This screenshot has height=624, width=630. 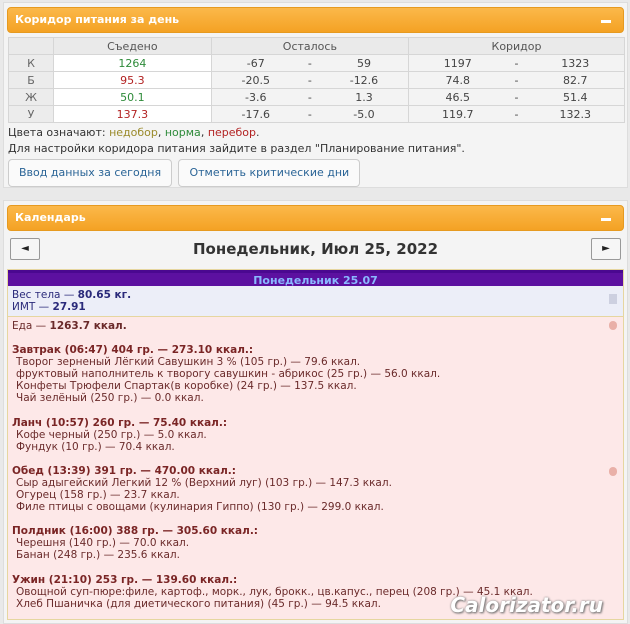 I want to click on corridor-header: Коридор питания за день, so click(x=315, y=20).